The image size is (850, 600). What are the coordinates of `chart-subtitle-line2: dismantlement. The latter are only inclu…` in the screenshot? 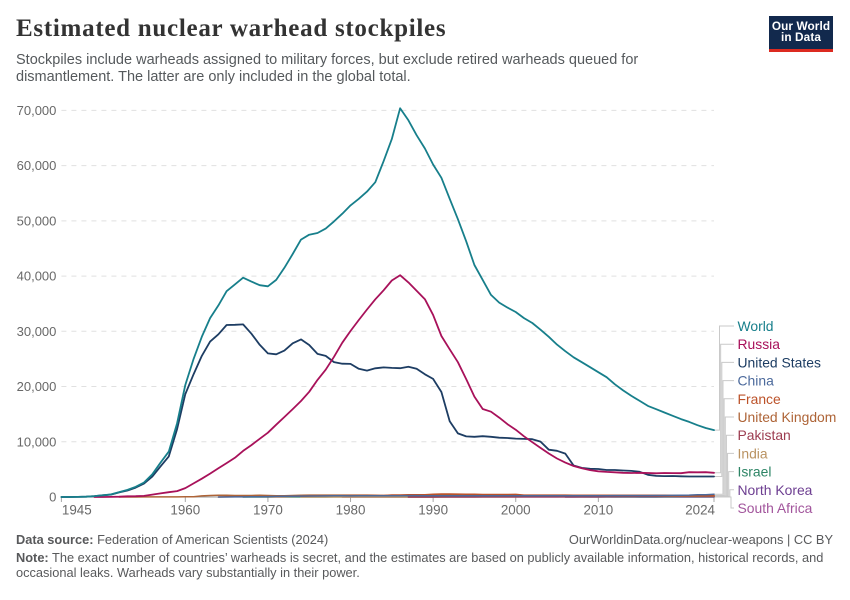 It's located at (213, 77).